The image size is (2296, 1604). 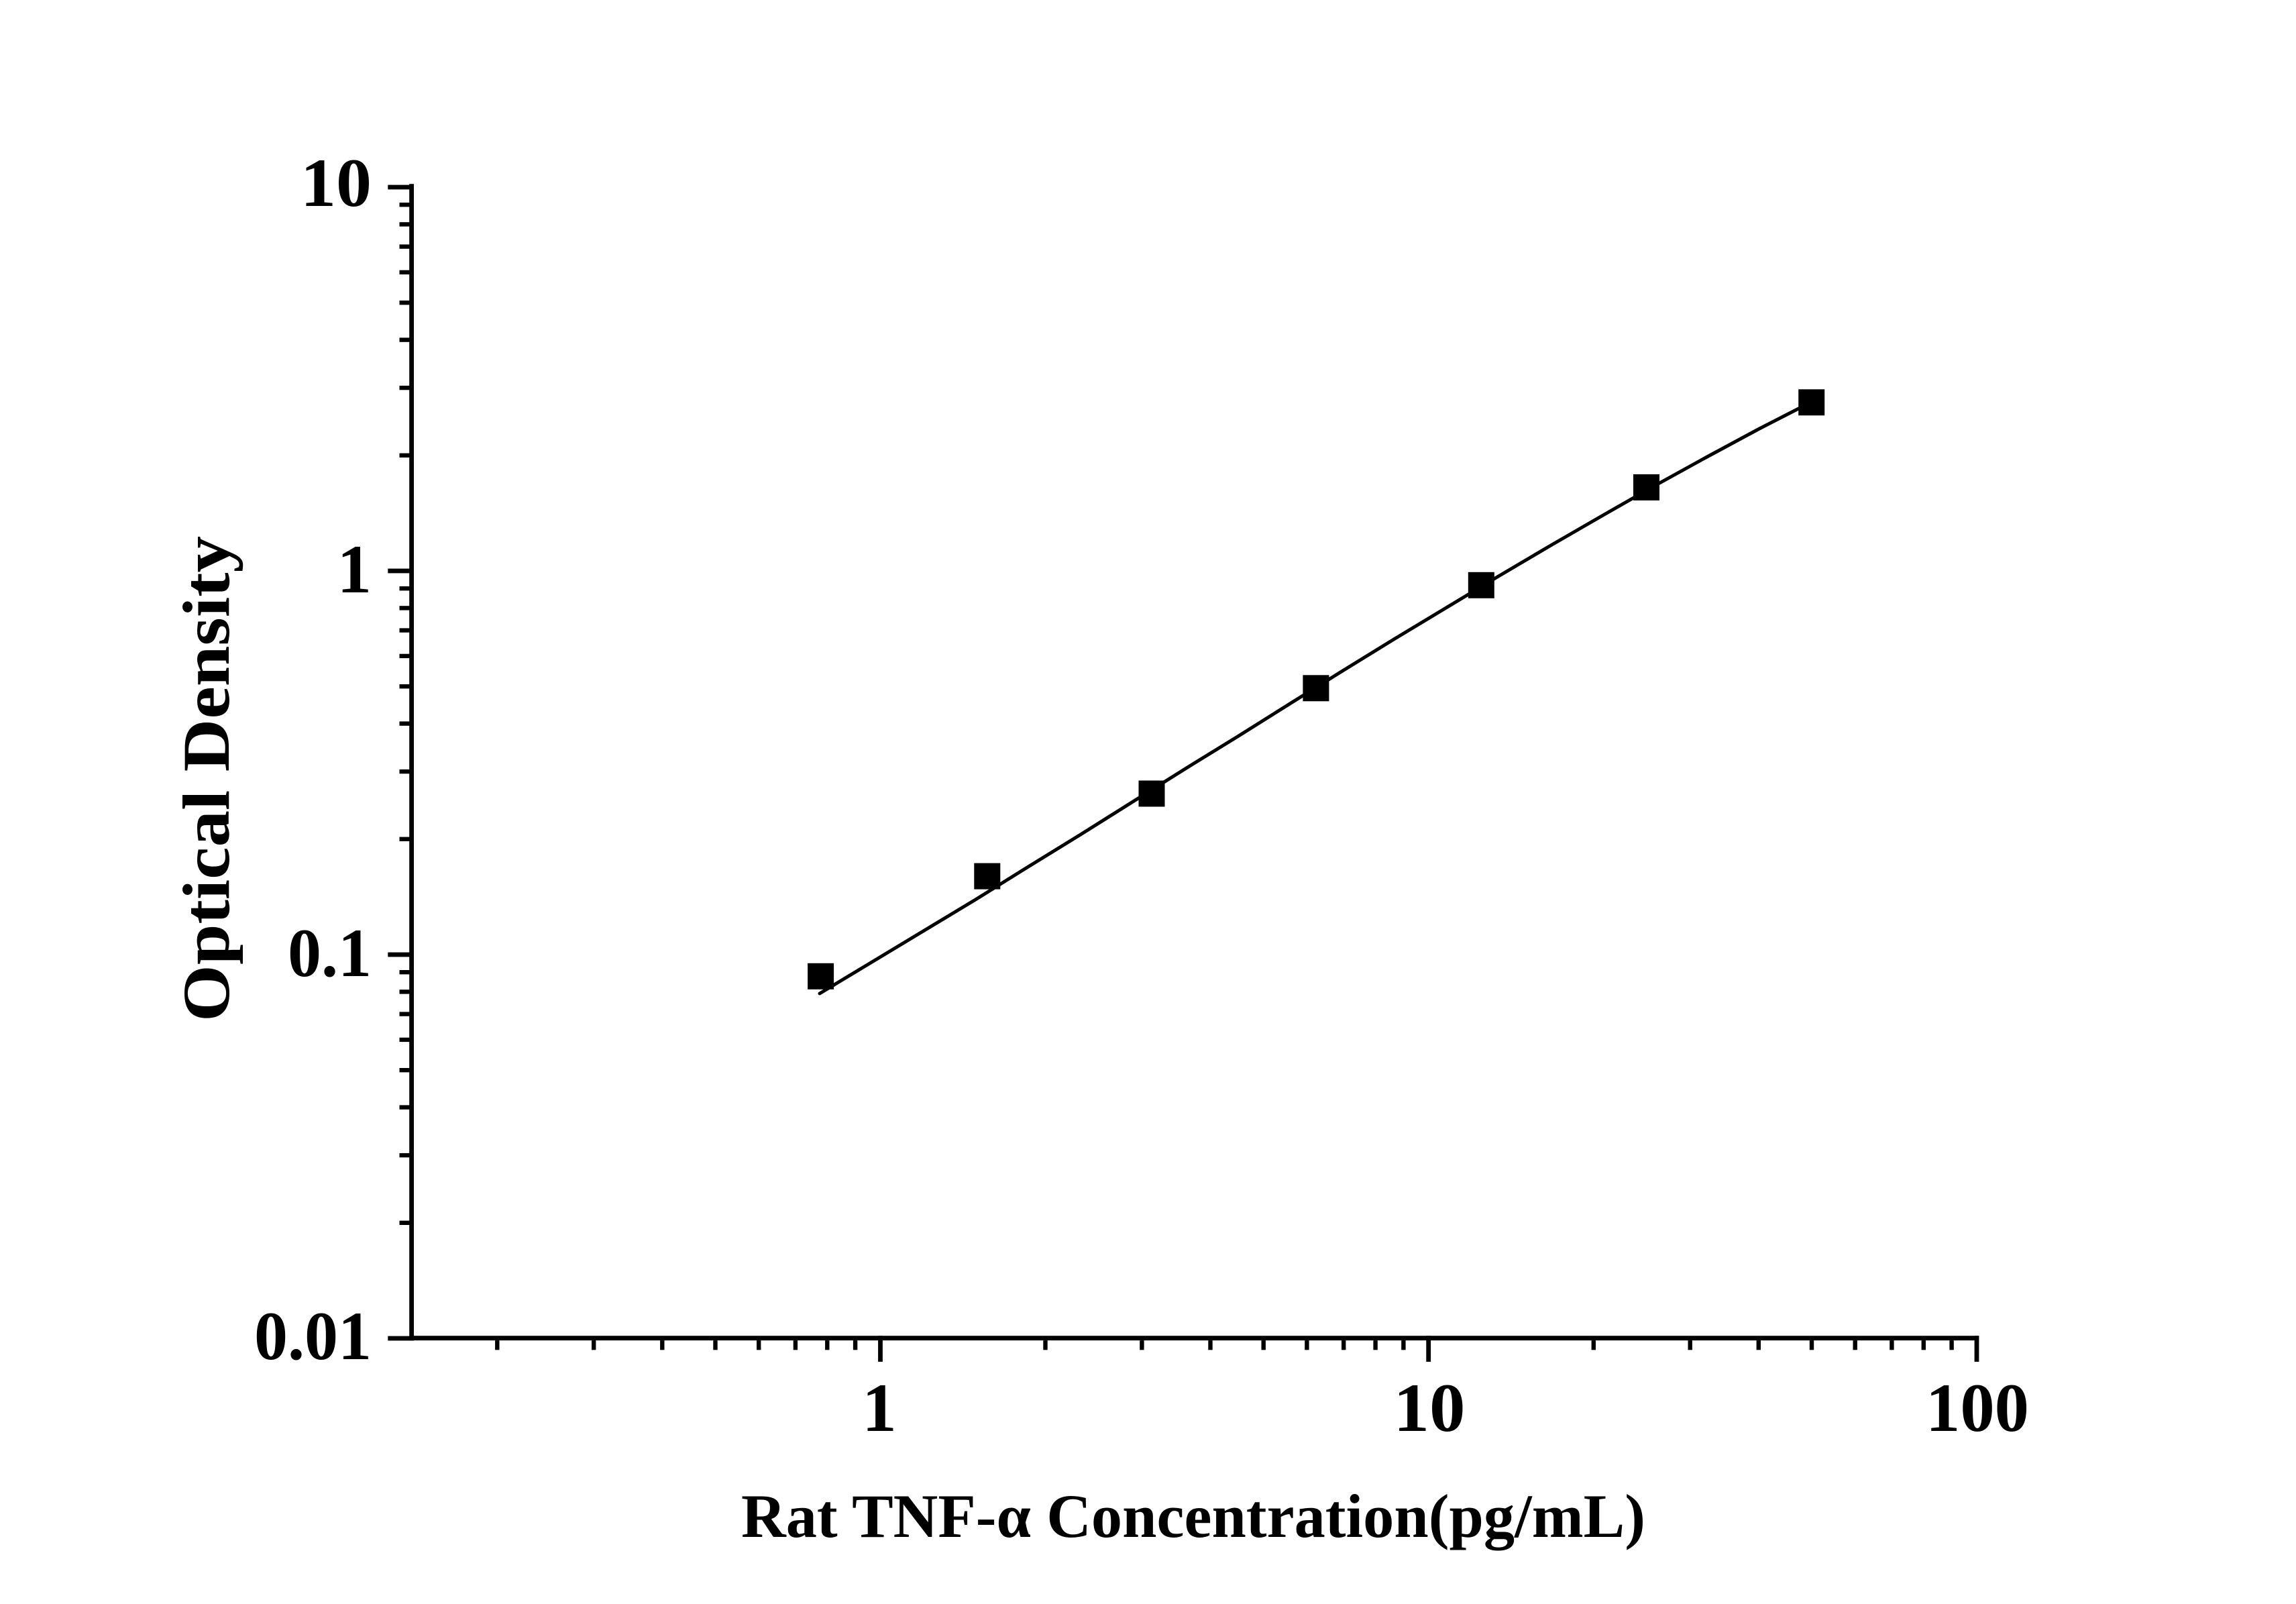 I want to click on svg-text: 0.01, so click(x=313, y=1336).